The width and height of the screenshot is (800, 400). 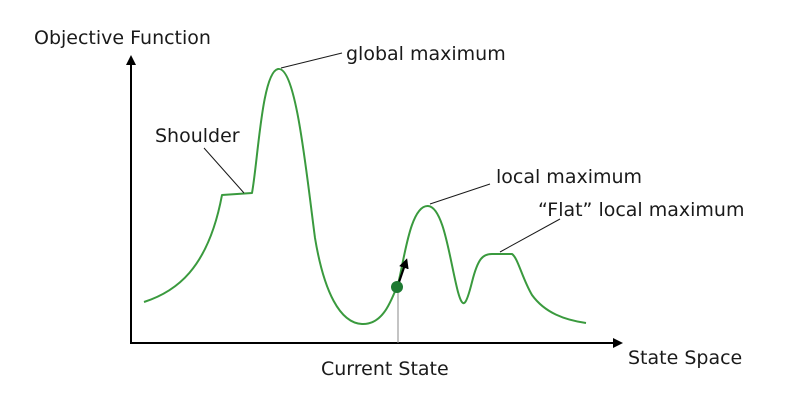 I want to click on global-max-leader, so click(x=311, y=60).